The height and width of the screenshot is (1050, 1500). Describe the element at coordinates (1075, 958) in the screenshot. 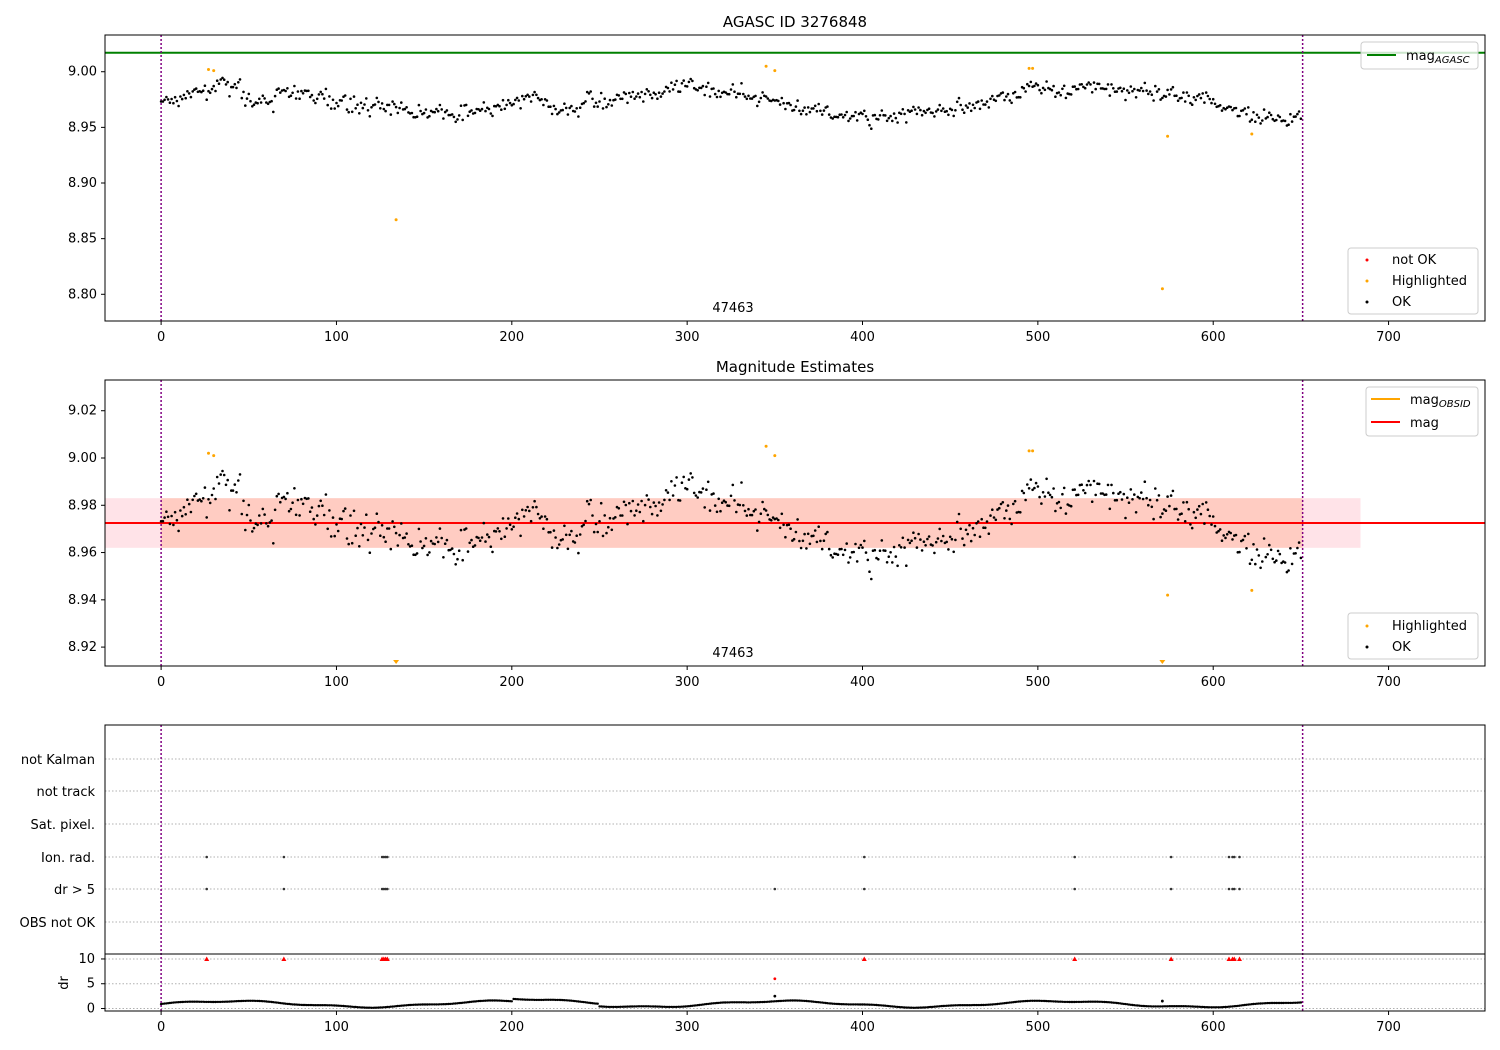

I see `dr-clipped-marker` at that location.